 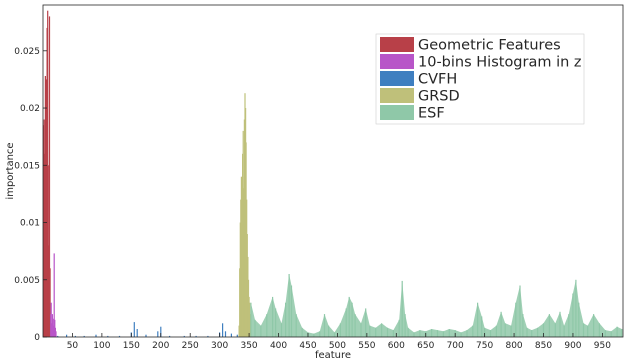 I want to click on legend-label: CVFH, so click(x=437, y=80).